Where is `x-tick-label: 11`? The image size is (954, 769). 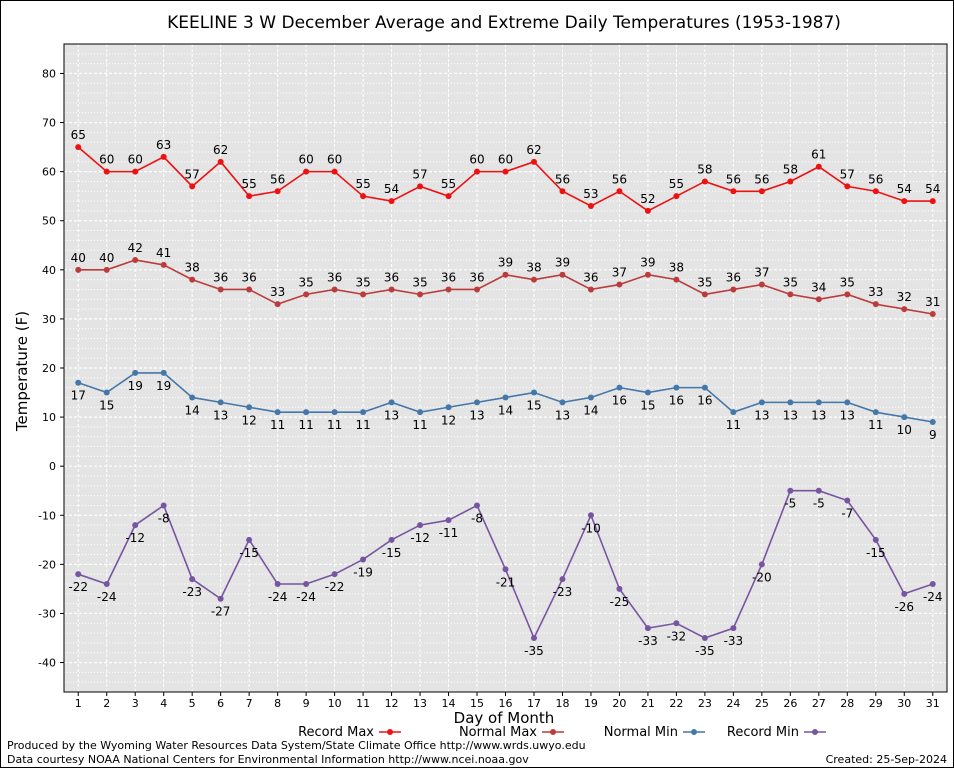
x-tick-label: 11 is located at coordinates (363, 703).